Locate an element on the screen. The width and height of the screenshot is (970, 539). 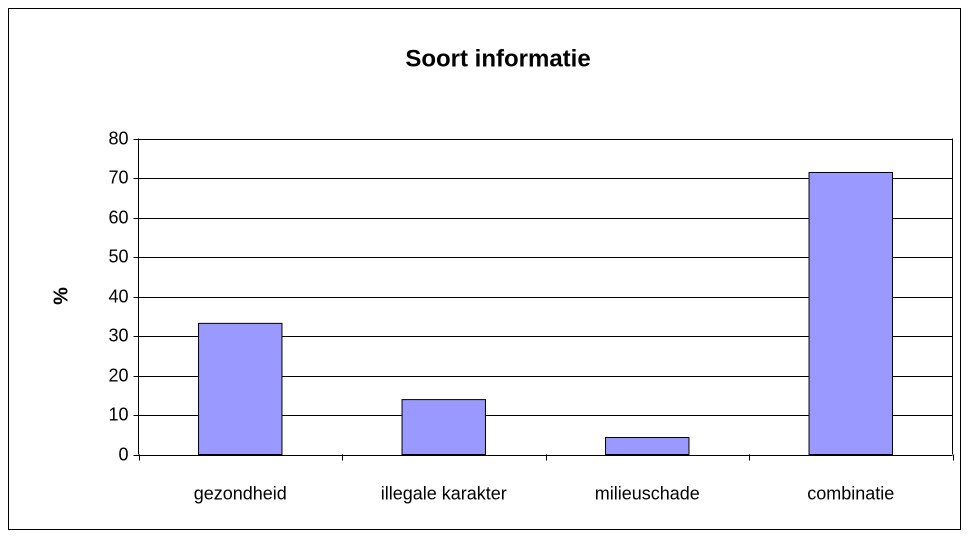
x-tick-label: illegale karakter is located at coordinates (444, 493).